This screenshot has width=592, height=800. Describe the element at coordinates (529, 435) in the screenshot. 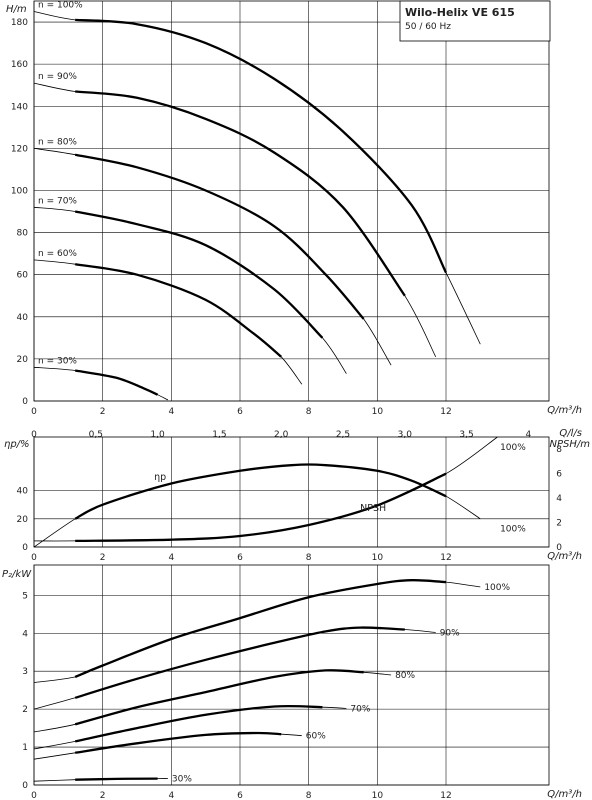

I see `x2-tick-label: 4` at that location.